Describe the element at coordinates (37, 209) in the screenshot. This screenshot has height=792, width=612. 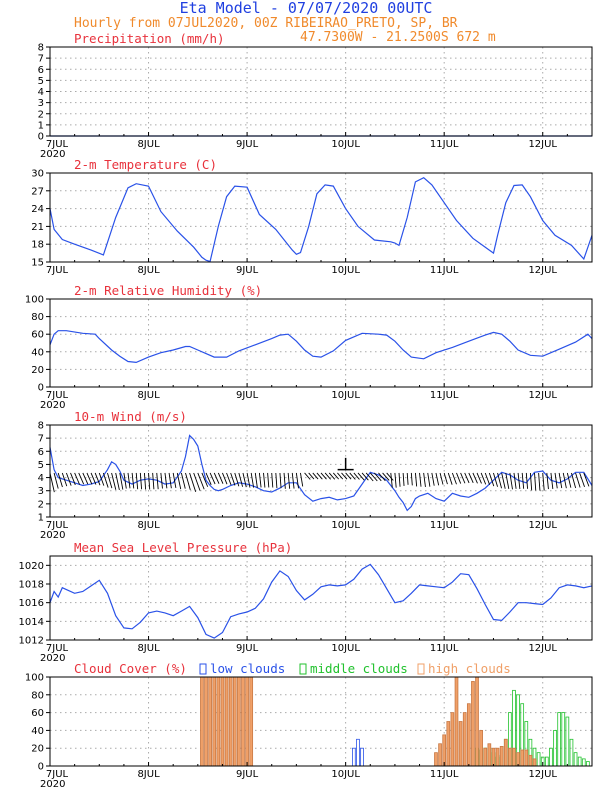
I see `y-tick-label: 24` at that location.